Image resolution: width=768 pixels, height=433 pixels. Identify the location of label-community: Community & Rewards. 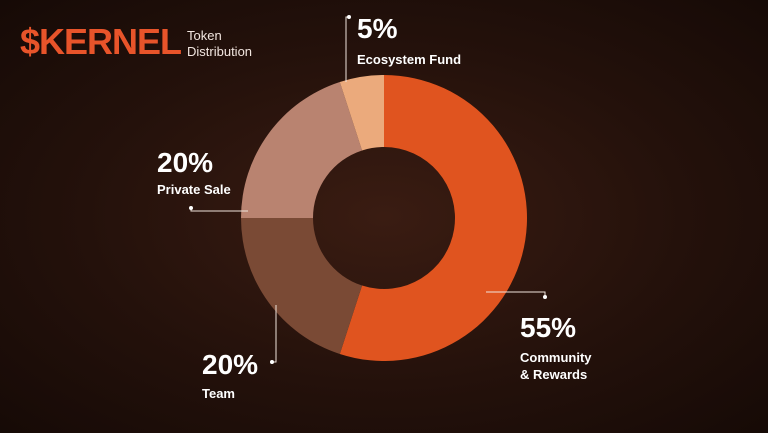
(556, 366).